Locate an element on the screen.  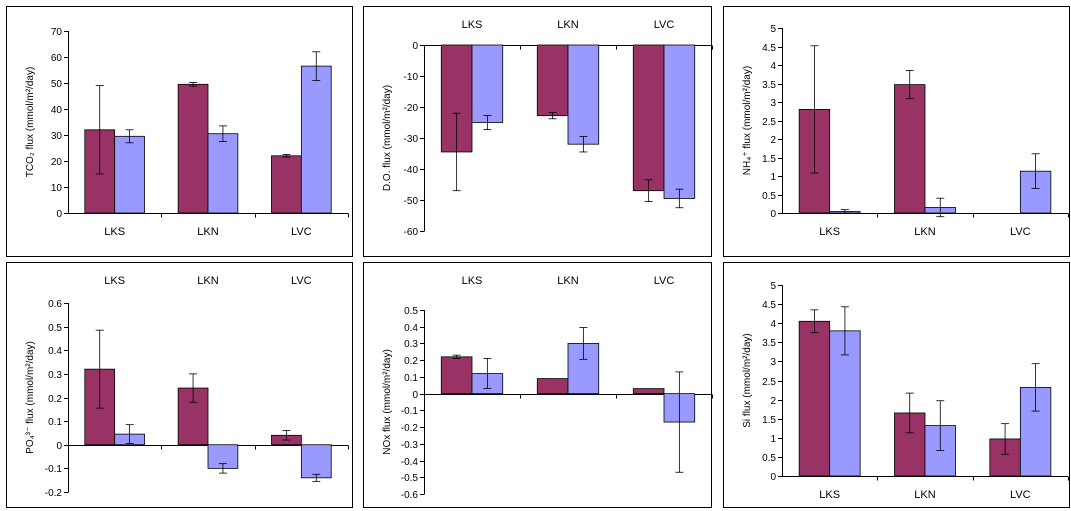
y-tick-label: 0.6 is located at coordinates (55, 304).